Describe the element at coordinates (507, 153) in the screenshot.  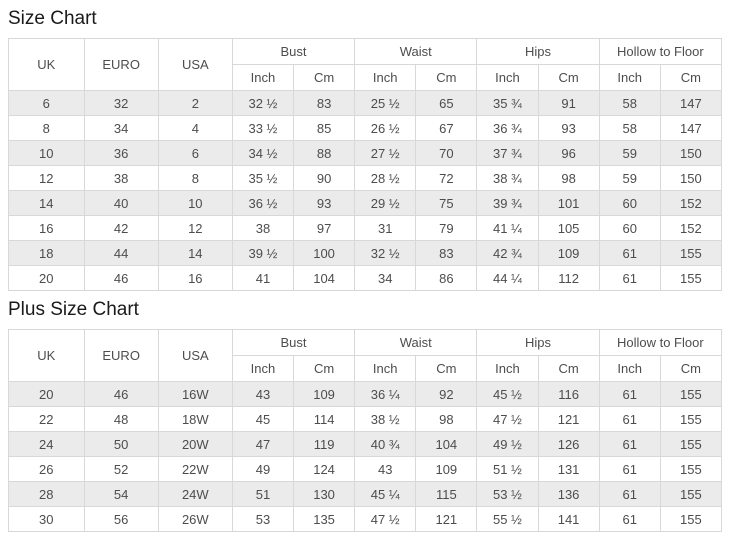
I see `data-cell: 37 ¾` at that location.